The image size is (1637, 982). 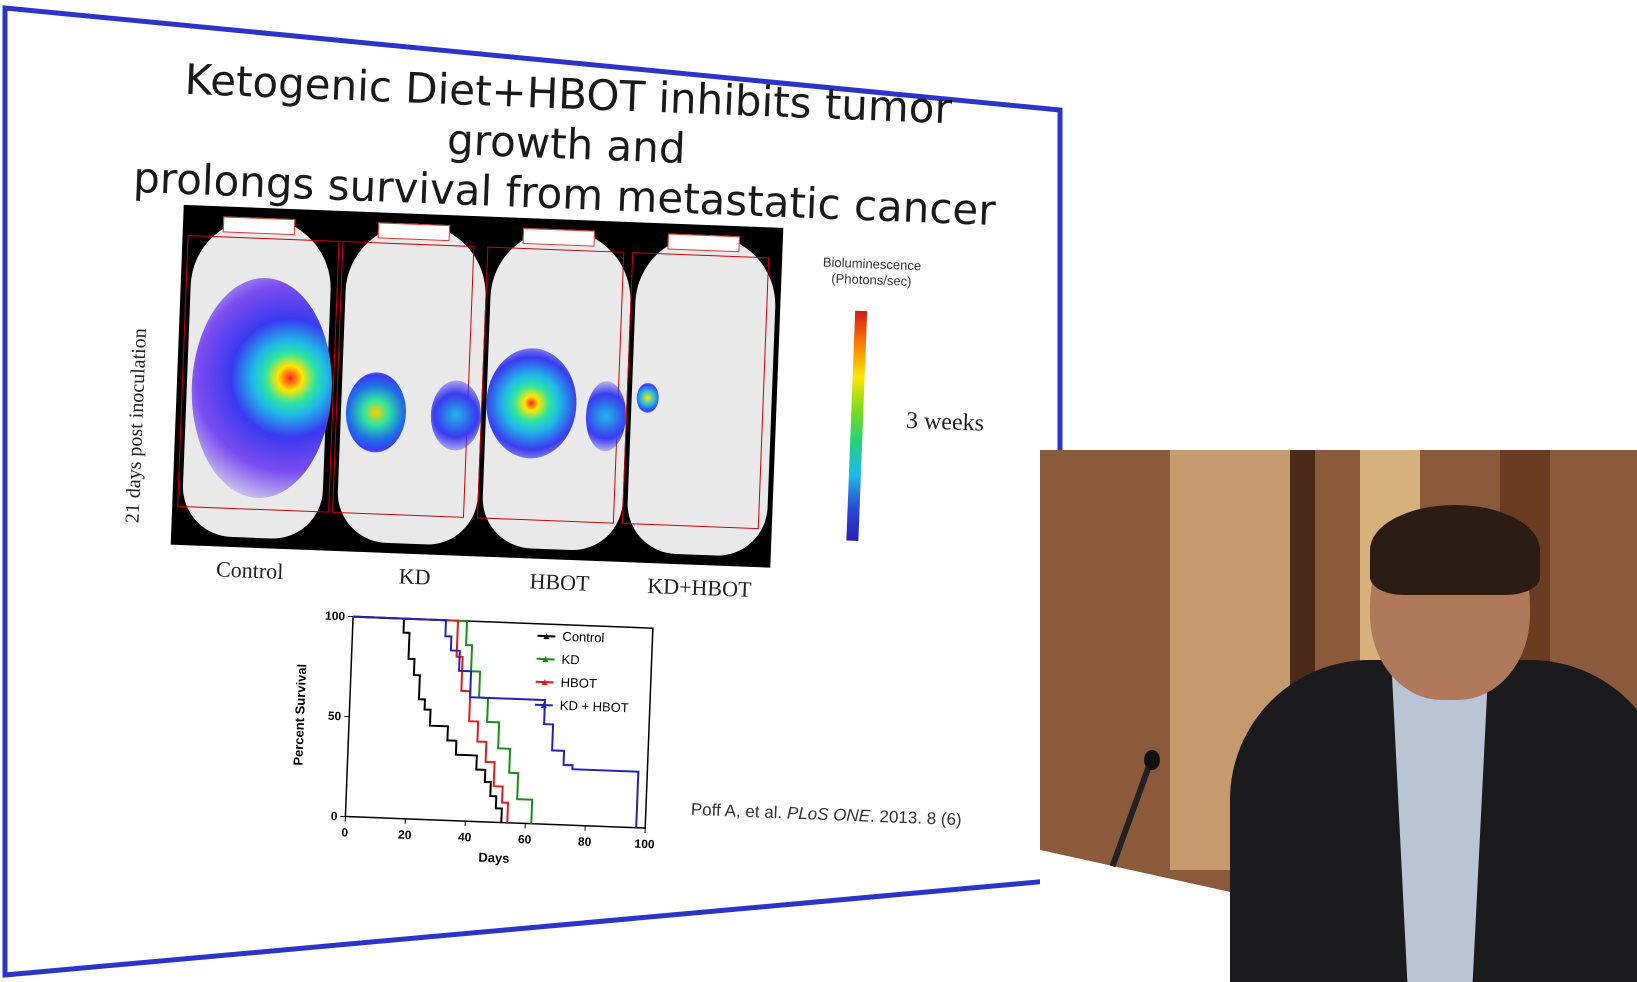 I want to click on imaging-vertical-label: 21 days post inoculation, so click(x=136, y=425).